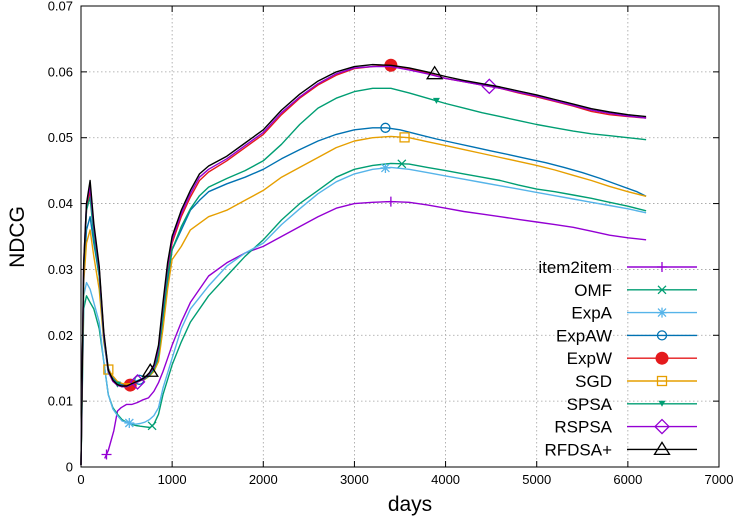 This screenshot has width=742, height=517. Describe the element at coordinates (583, 427) in the screenshot. I see `legend-label: RSPSA` at that location.